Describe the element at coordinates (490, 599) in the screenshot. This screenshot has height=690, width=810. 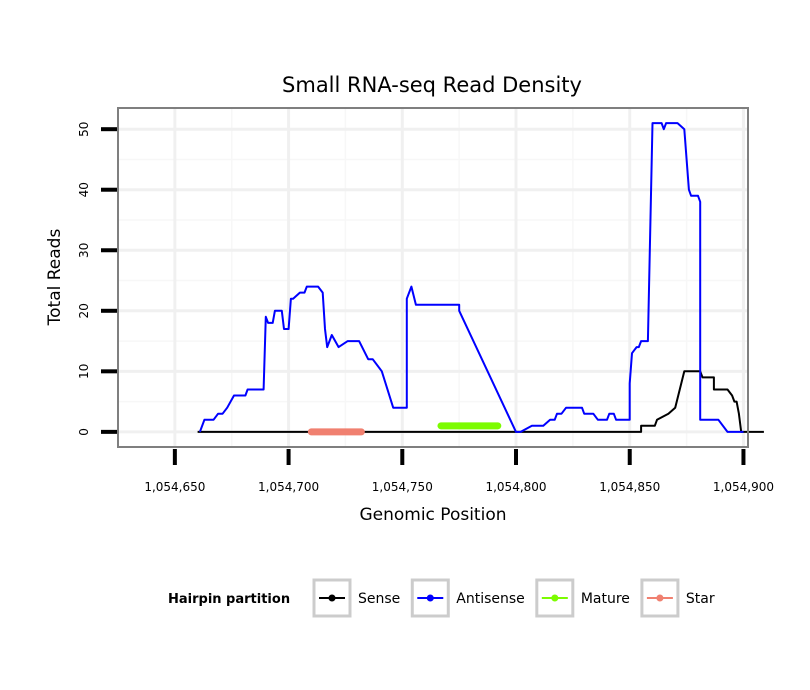
I see `legend-label: Antisense` at that location.